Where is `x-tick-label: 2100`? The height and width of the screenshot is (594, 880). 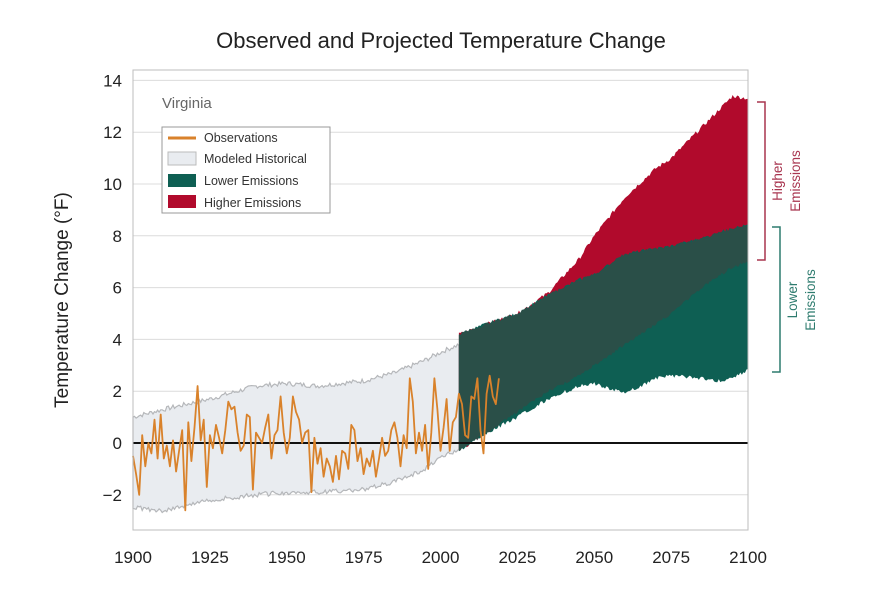
x-tick-label: 2100 is located at coordinates (748, 557).